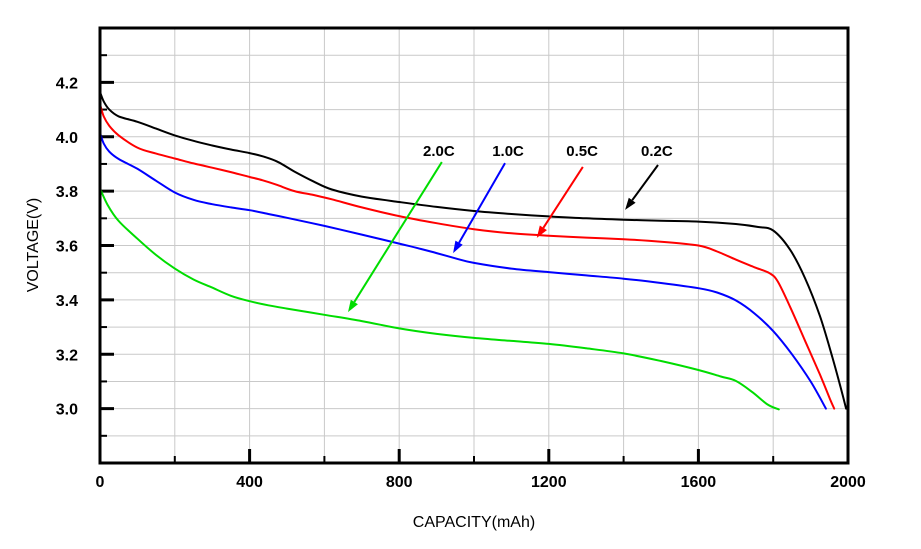 This screenshot has height=549, width=921. What do you see at coordinates (474, 522) in the screenshot?
I see `x-axis-title: CAPACITY(mAh)` at bounding box center [474, 522].